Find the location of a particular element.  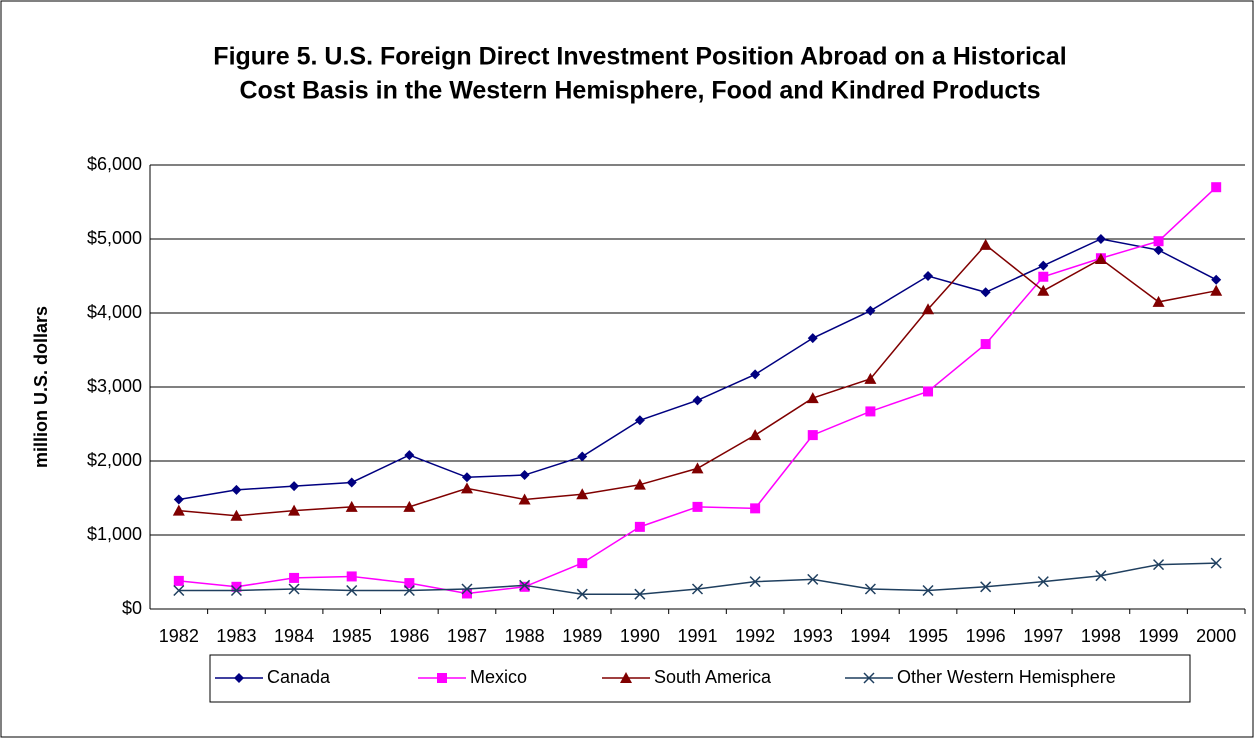

x-tick-label: 1994 is located at coordinates (870, 636).